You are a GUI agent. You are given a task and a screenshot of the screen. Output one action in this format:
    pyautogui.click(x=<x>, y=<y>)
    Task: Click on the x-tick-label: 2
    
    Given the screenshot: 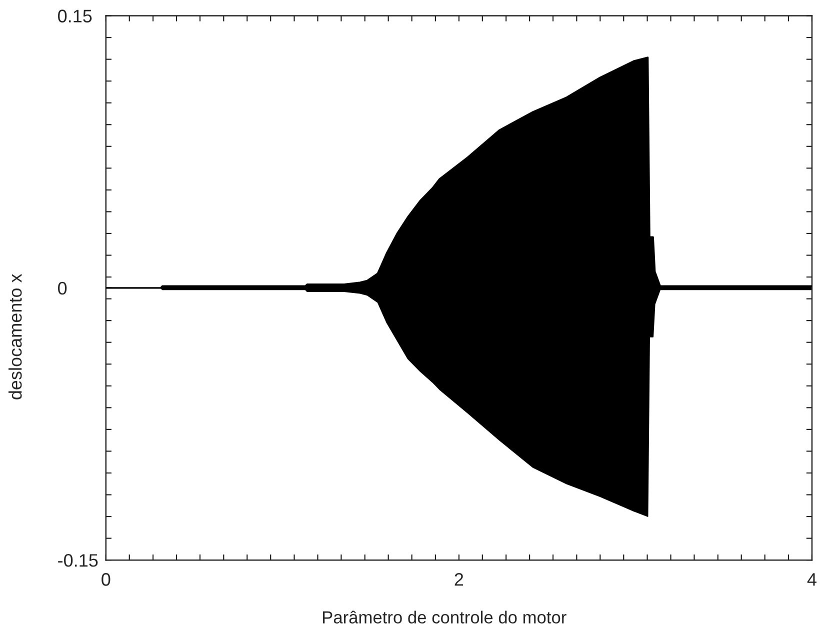 What is the action you would take?
    pyautogui.click(x=459, y=579)
    